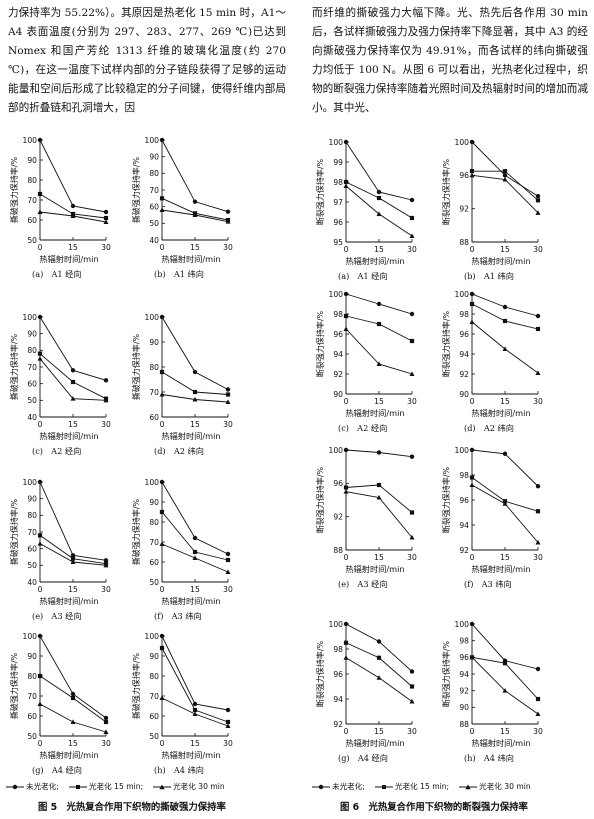  Describe the element at coordinates (183, 381) in the screenshot. I see `line-chart: 60 70 80 90 100 0 15 30 撕破强力保持率/% 热辐射时间/min` at that location.